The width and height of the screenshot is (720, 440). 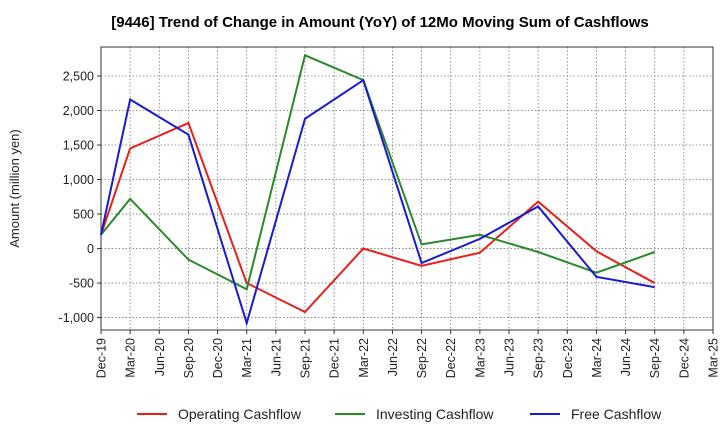 I want to click on y-tick-label: -1,000, so click(x=76, y=318).